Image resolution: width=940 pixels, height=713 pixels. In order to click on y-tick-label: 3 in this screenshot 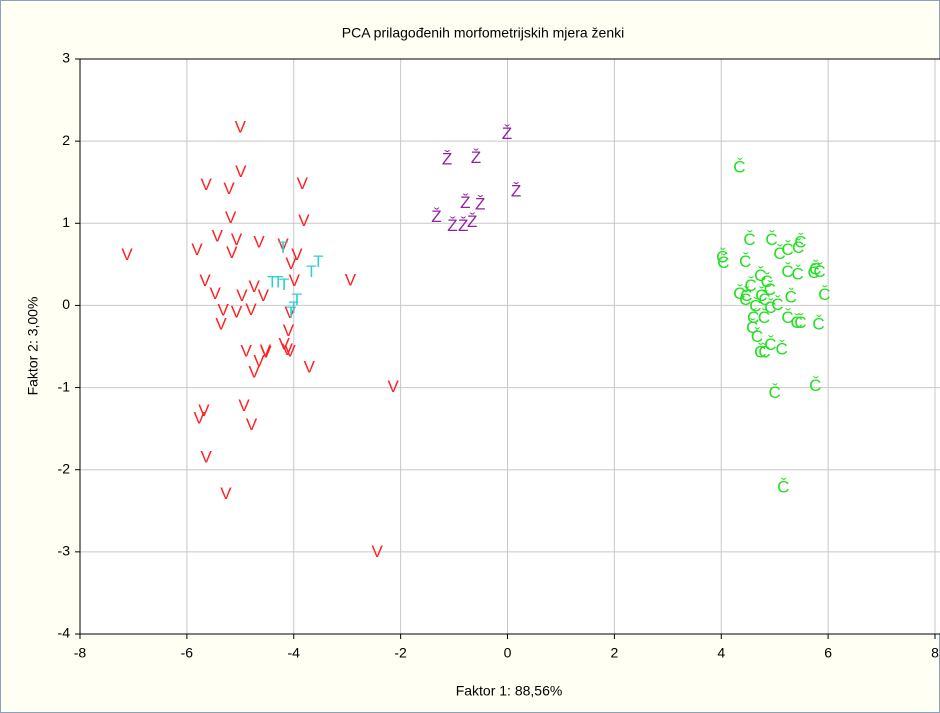, I will do `click(66, 58)`.